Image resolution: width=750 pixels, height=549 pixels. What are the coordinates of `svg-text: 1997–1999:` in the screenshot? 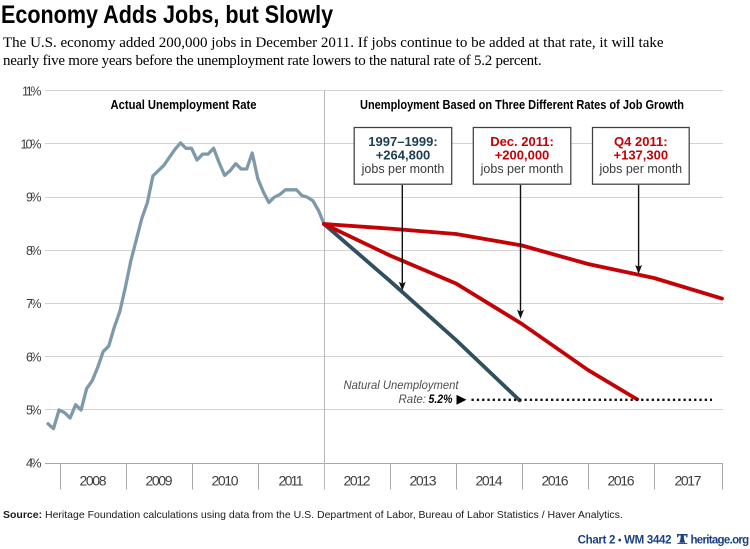 It's located at (402, 141).